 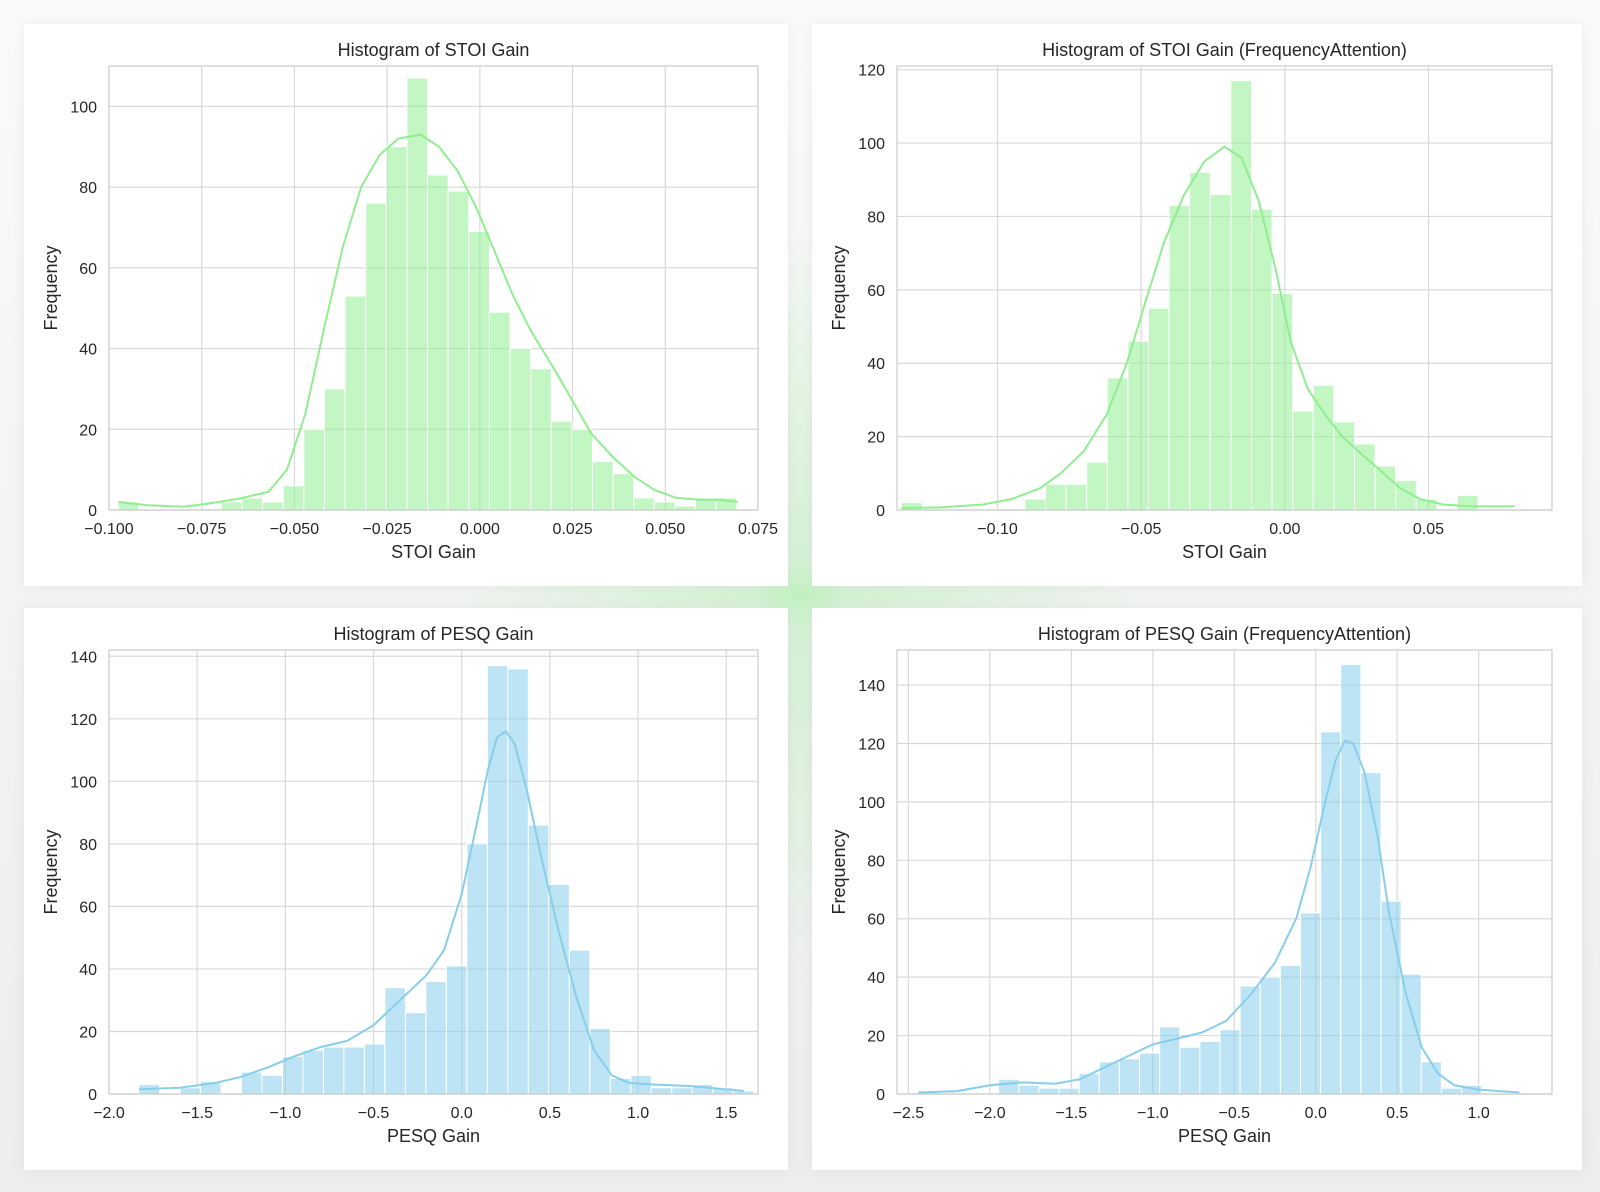 I want to click on chart-1-y-tick-label-0: 0, so click(x=92, y=511).